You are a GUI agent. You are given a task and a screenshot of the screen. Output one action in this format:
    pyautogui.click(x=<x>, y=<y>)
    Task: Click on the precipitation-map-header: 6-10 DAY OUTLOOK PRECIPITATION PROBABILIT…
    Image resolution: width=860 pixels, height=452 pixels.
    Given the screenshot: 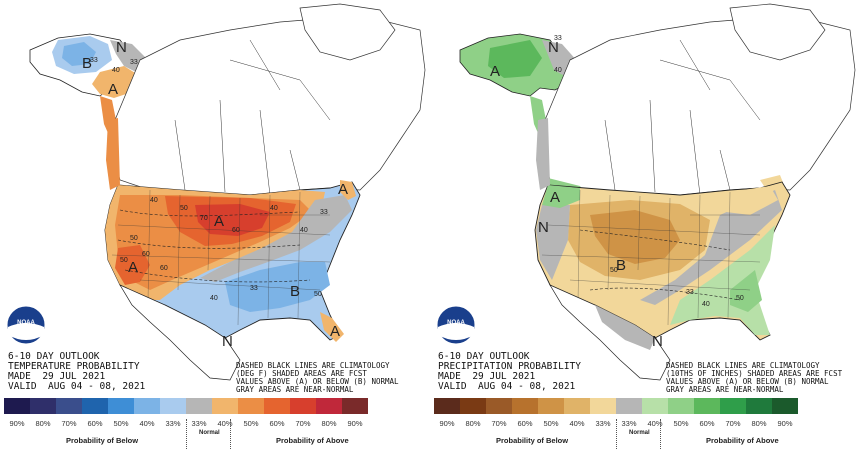 What is the action you would take?
    pyautogui.click(x=509, y=371)
    